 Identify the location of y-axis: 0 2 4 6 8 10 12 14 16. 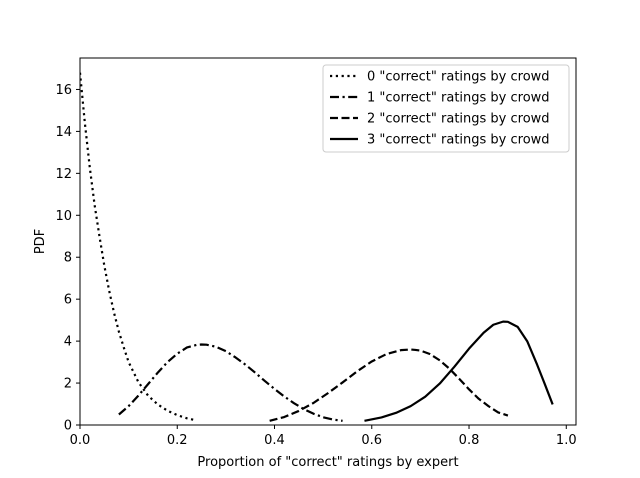
(67, 258).